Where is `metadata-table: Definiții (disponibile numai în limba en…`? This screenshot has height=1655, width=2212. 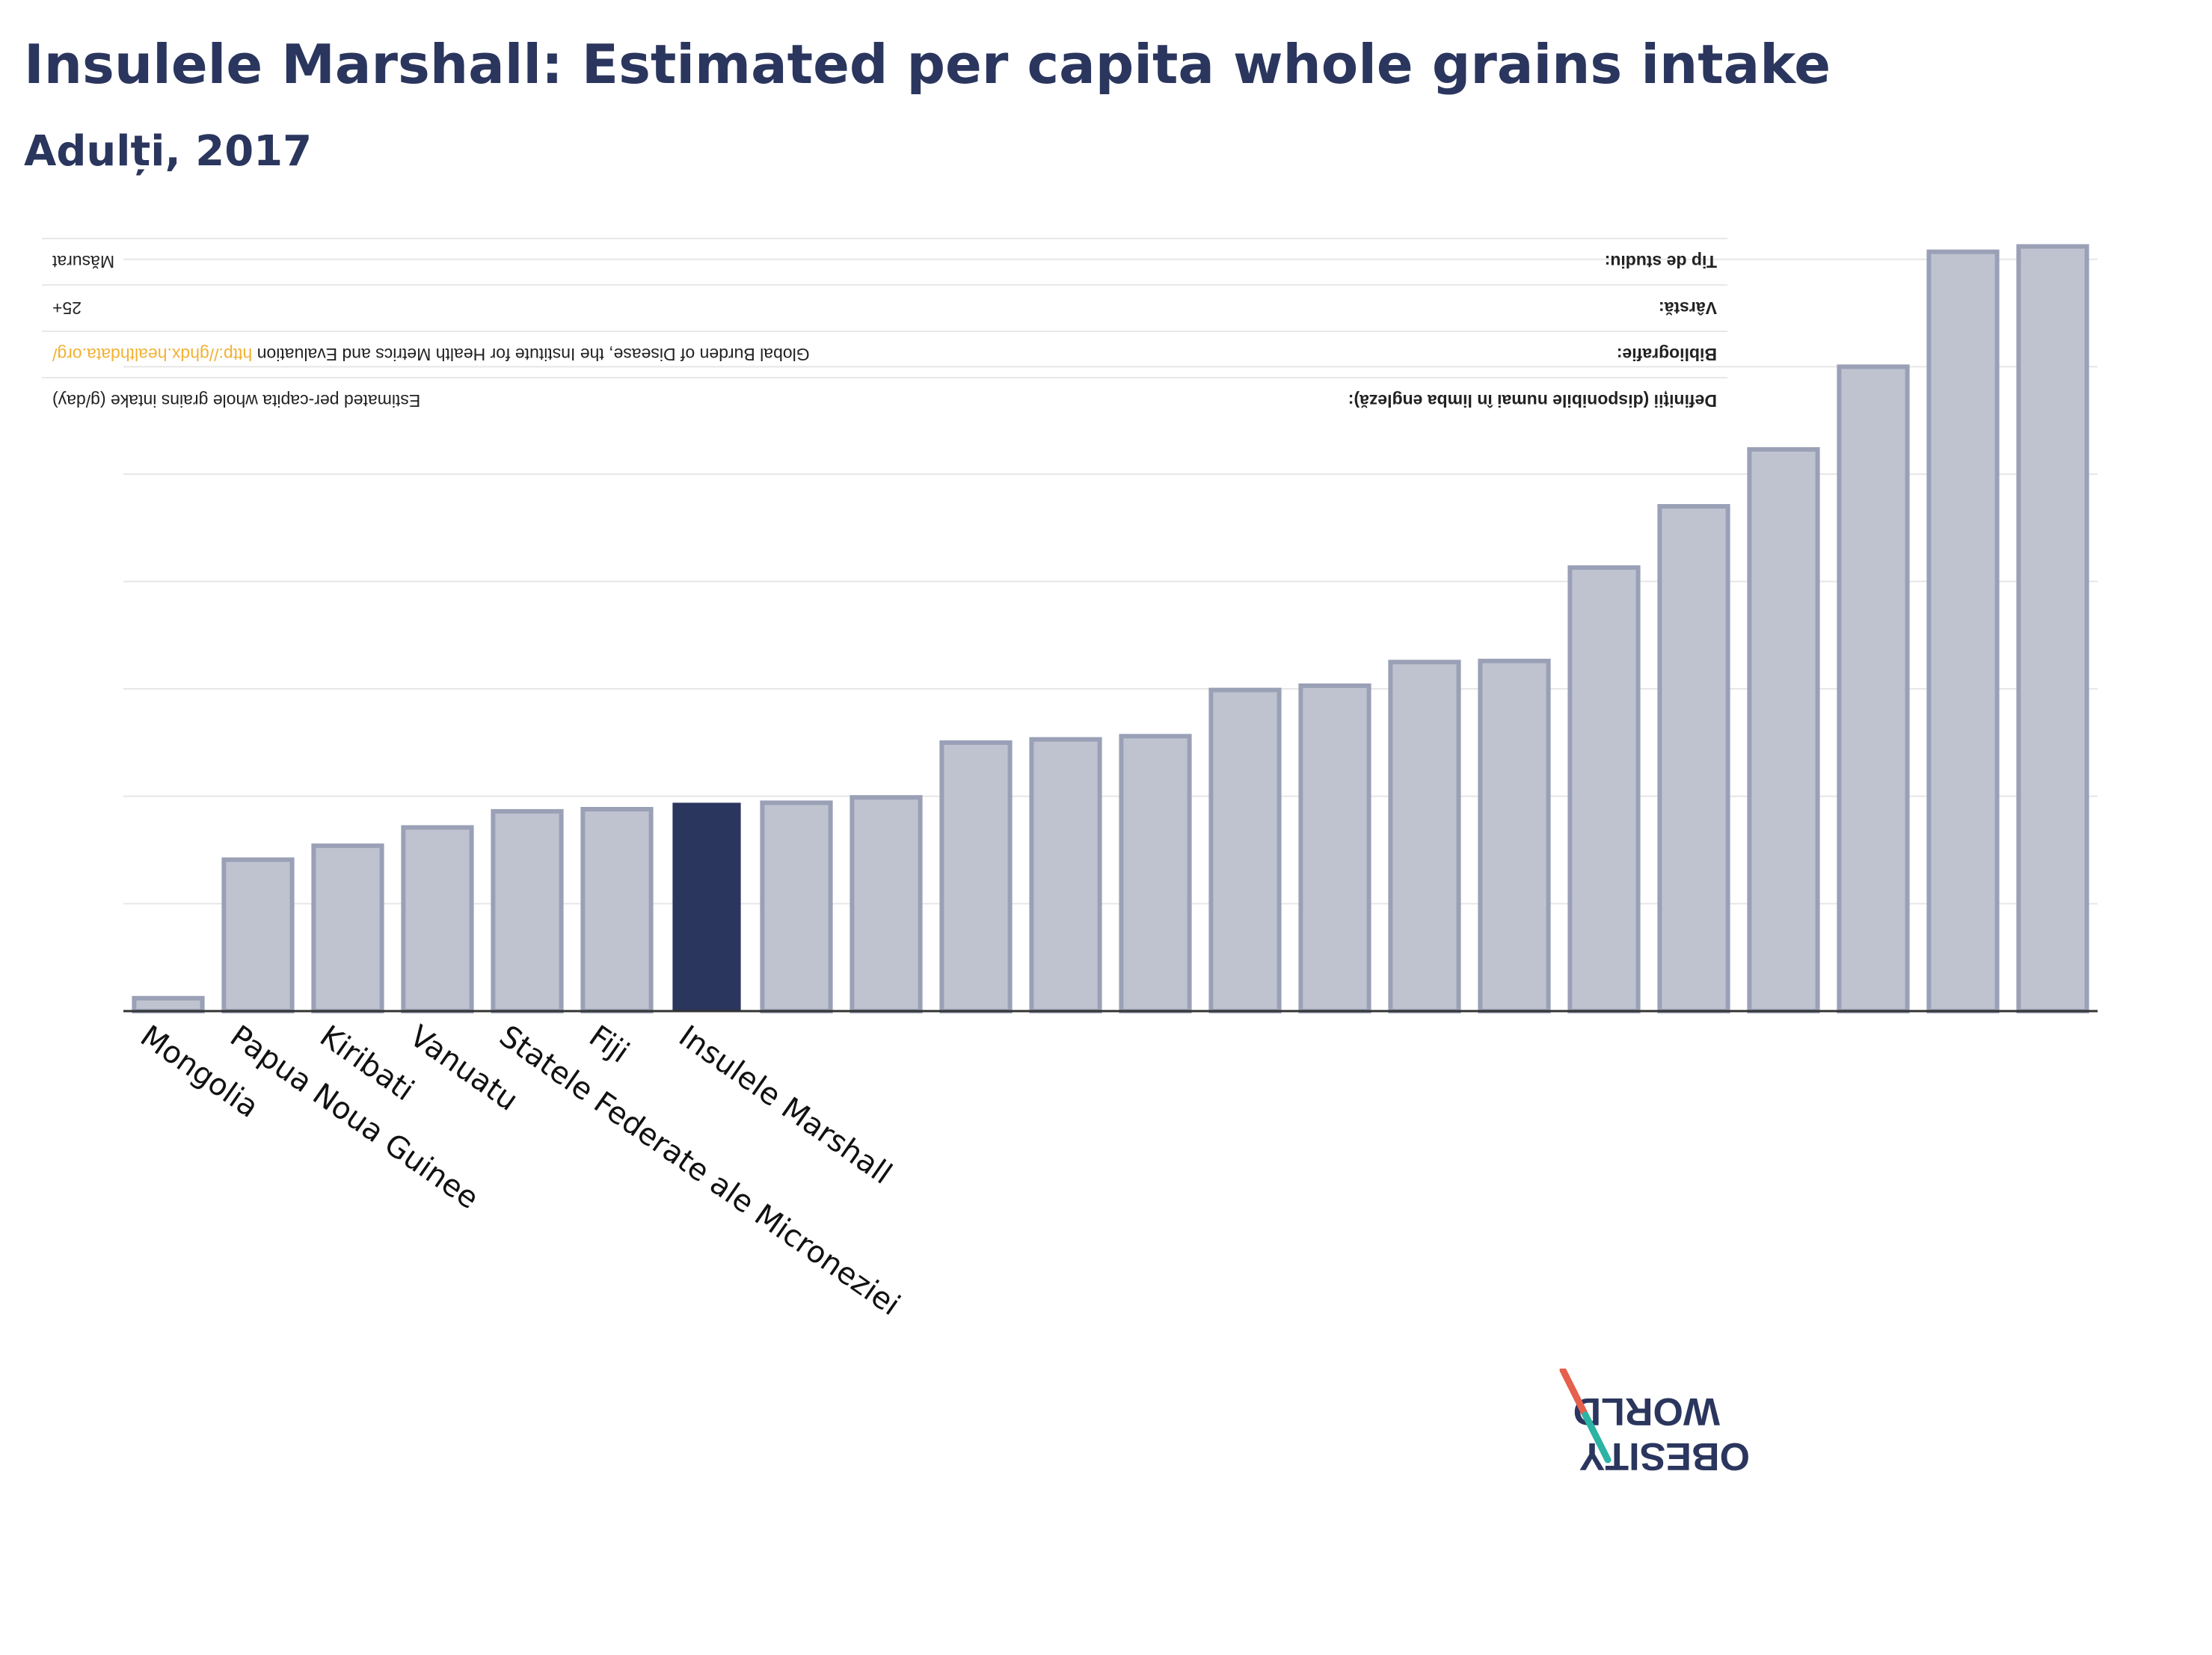
metadata-table: Definiții (disponibile numai în limba en… is located at coordinates (885, 330).